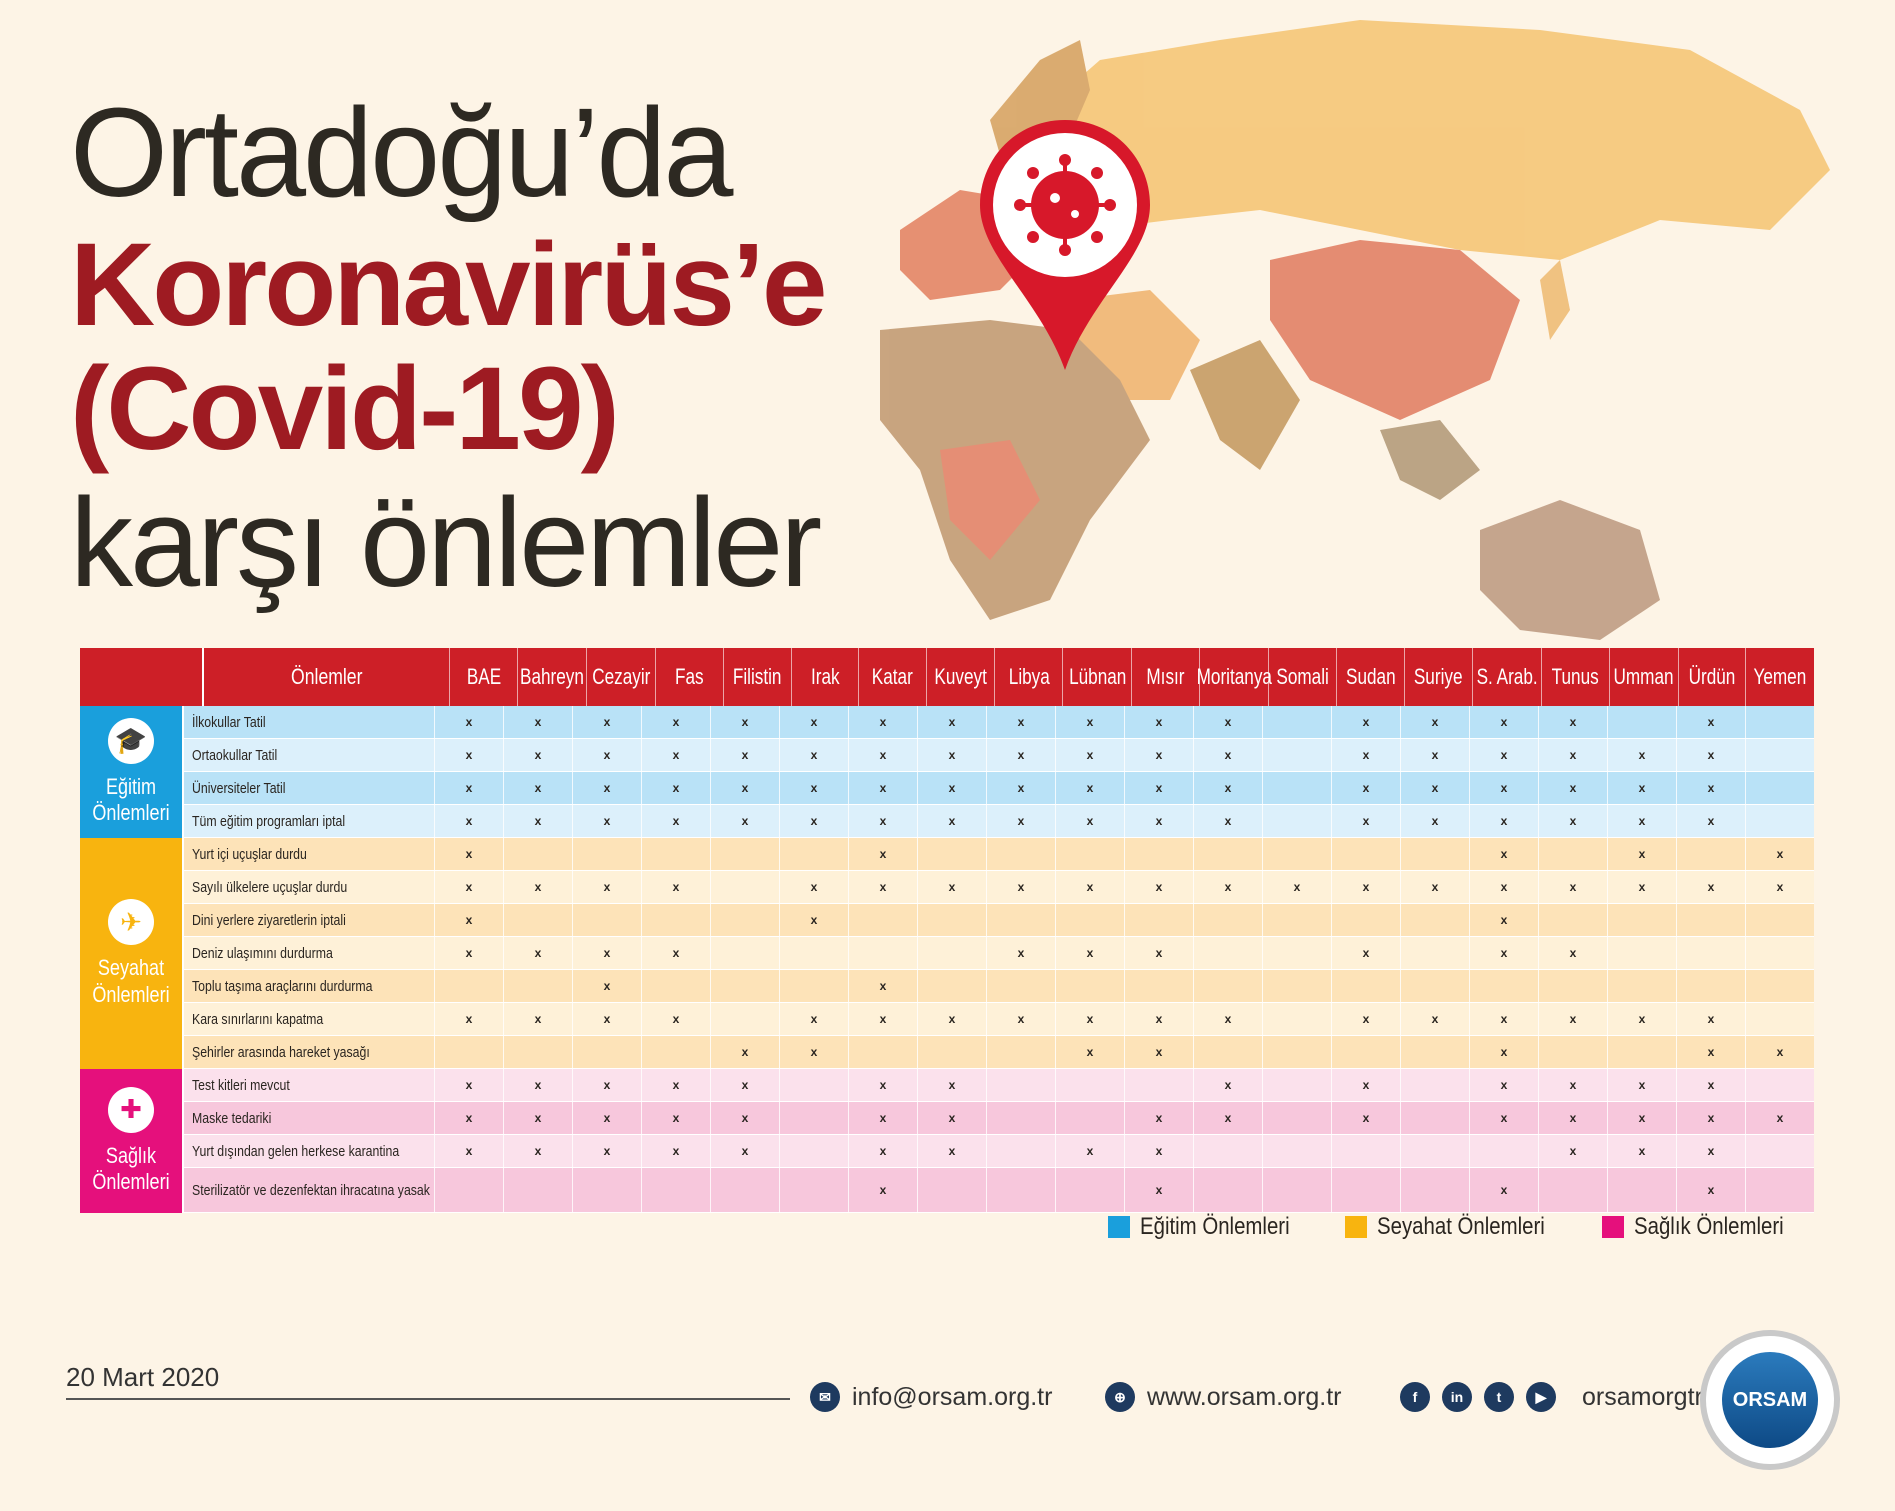  Describe the element at coordinates (824, 677) in the screenshot. I see `country-header: Irak` at that location.